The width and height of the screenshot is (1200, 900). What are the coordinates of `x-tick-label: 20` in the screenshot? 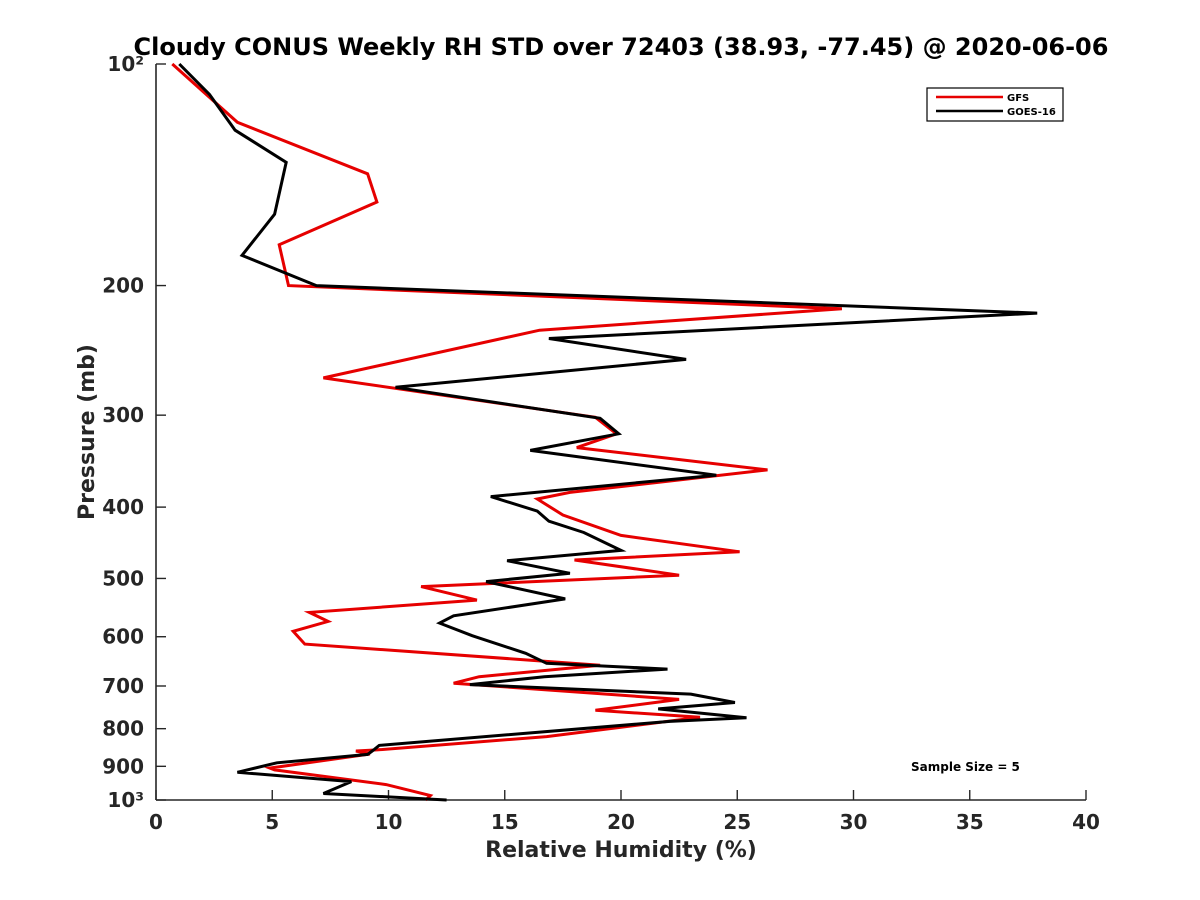 It's located at (621, 822).